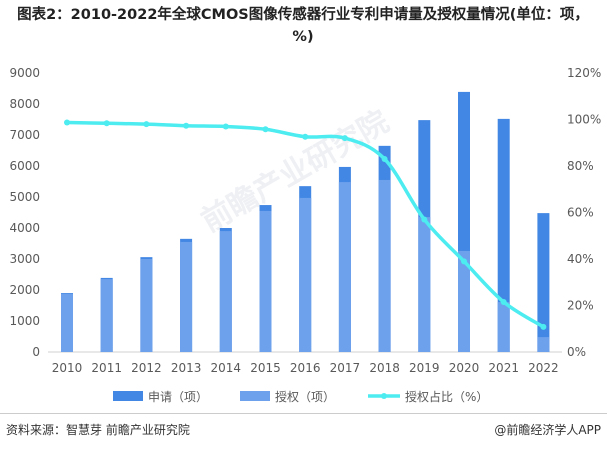  Describe the element at coordinates (384, 396) in the screenshot. I see `legend-marker-ratio` at that location.